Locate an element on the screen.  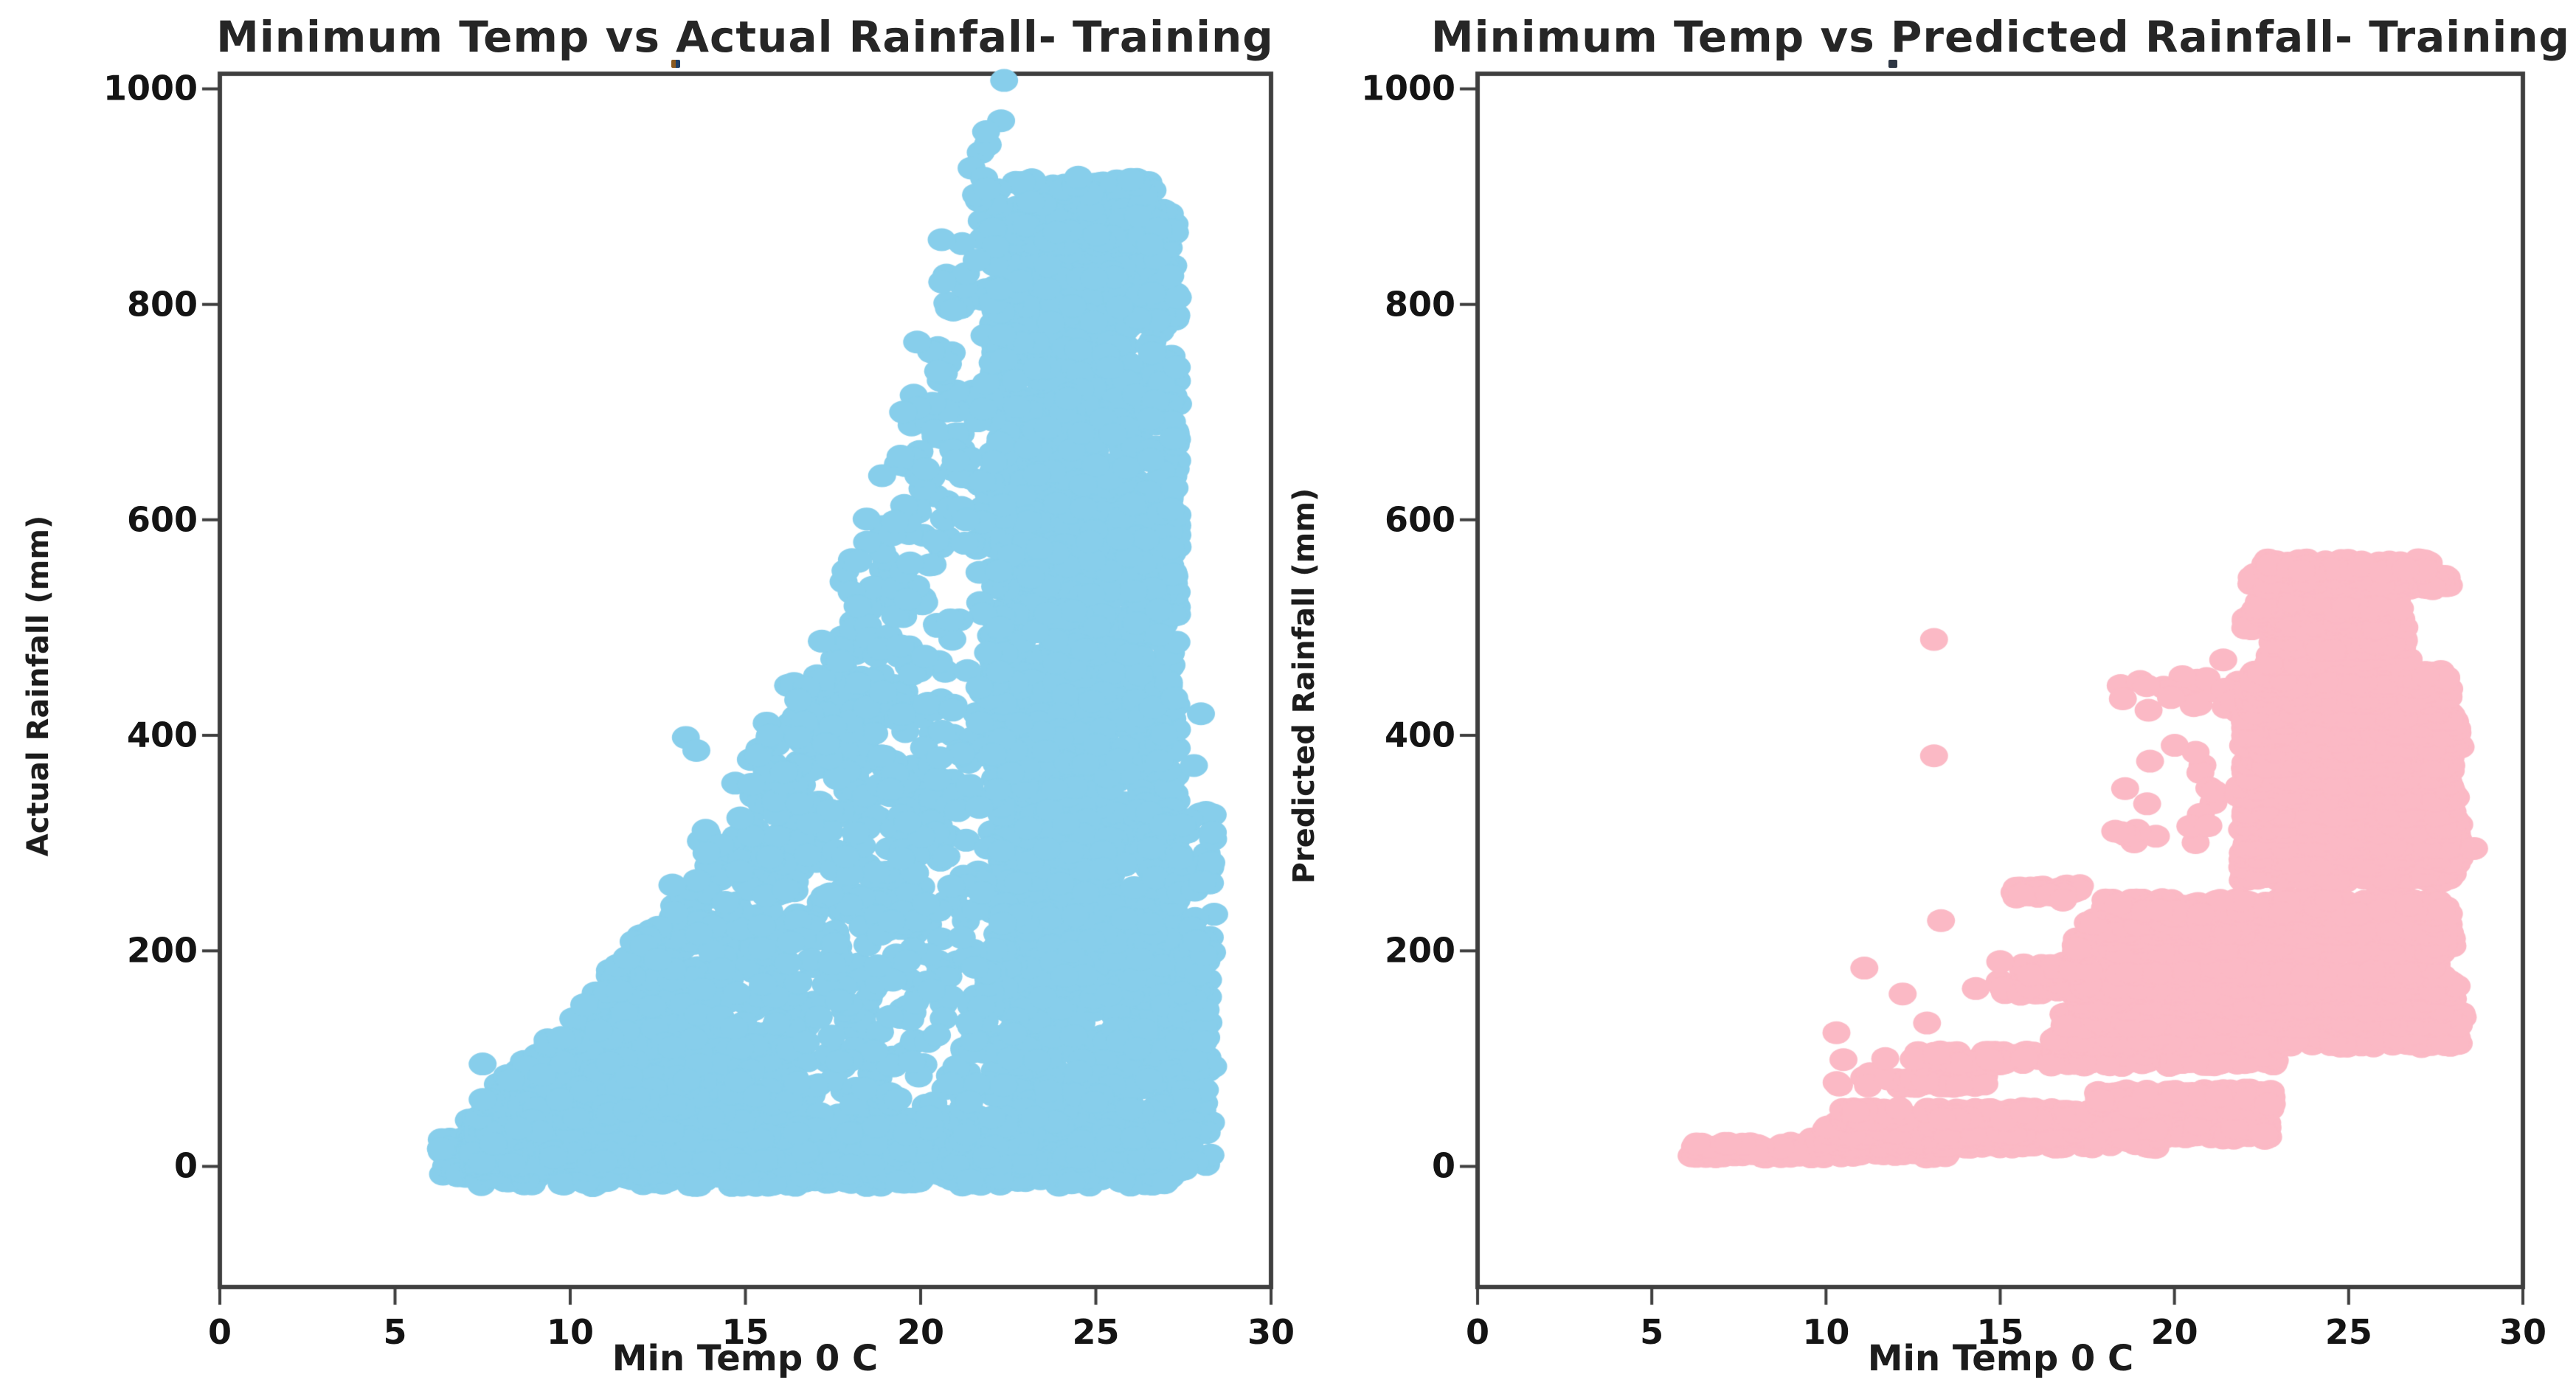
left-plot-y-axis-label: Actual Rainfall (mm) is located at coordinates (38, 686).